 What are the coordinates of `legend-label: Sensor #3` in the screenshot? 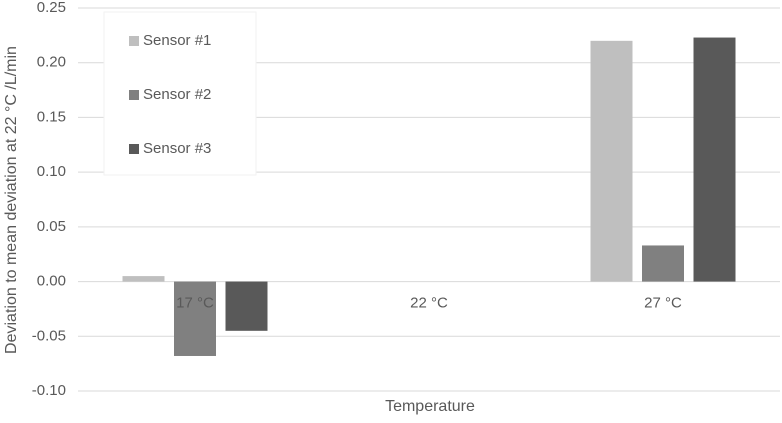 It's located at (177, 148).